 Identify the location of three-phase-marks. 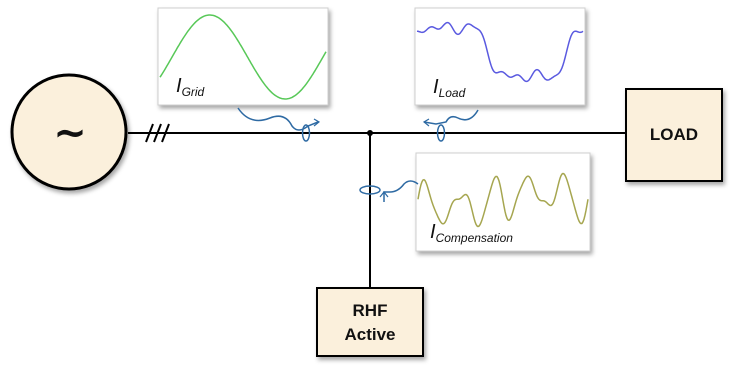
(157, 133).